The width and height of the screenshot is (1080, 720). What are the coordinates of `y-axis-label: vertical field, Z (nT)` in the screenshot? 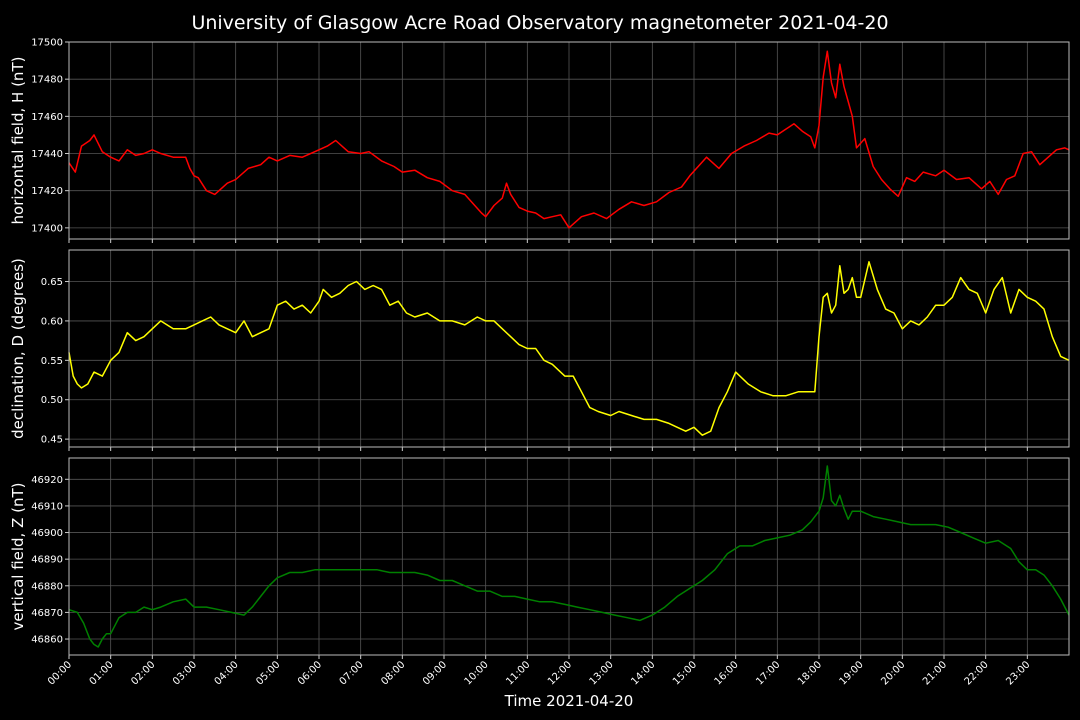 It's located at (18, 556).